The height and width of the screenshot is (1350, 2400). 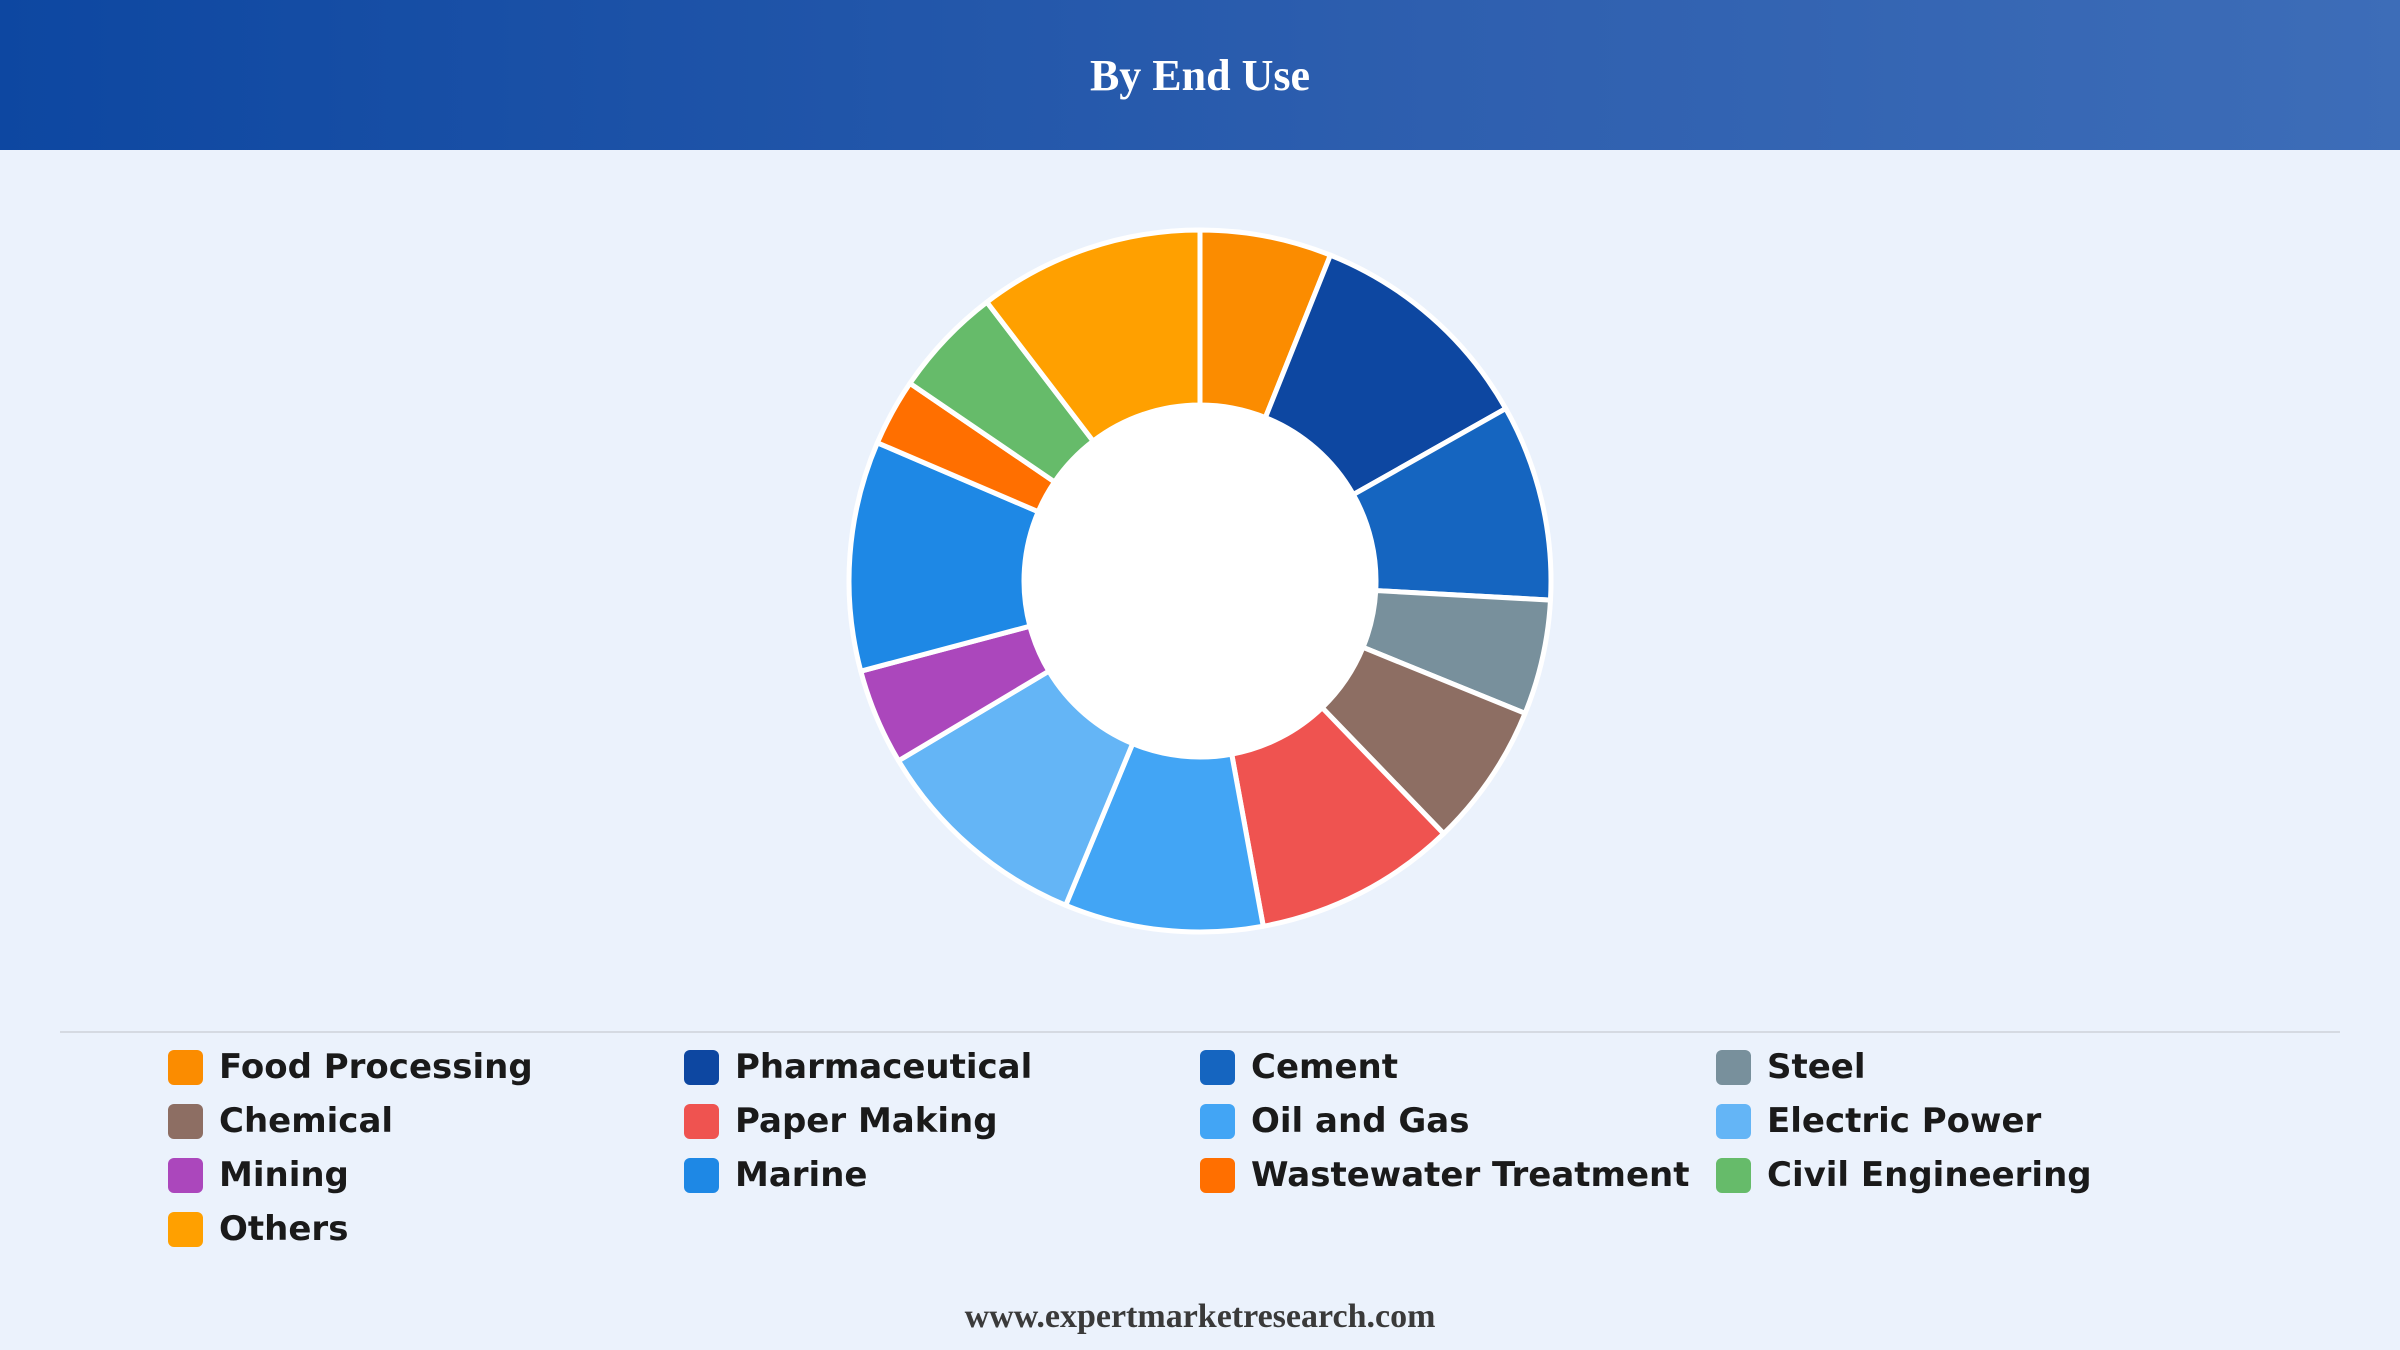 I want to click on legend-label: Steel, so click(x=1816, y=1067).